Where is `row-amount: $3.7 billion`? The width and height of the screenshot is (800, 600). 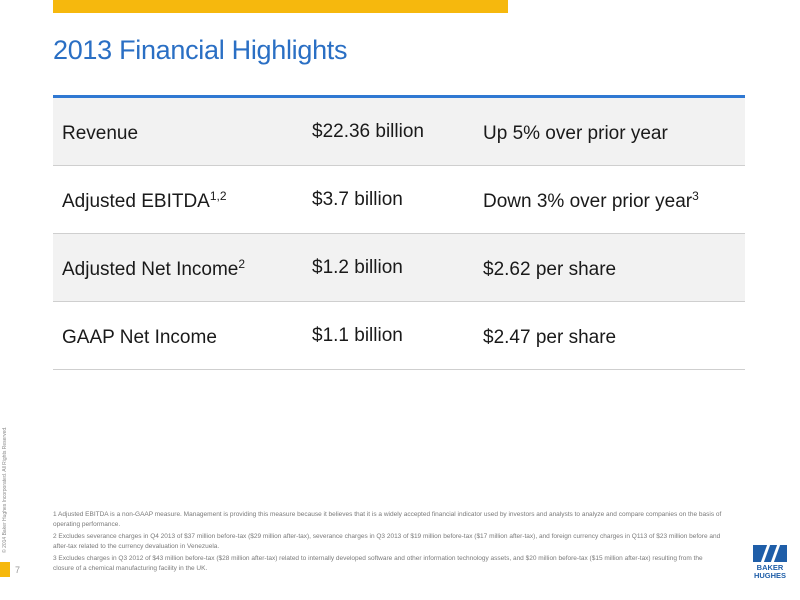
row-amount: $3.7 billion is located at coordinates (357, 199).